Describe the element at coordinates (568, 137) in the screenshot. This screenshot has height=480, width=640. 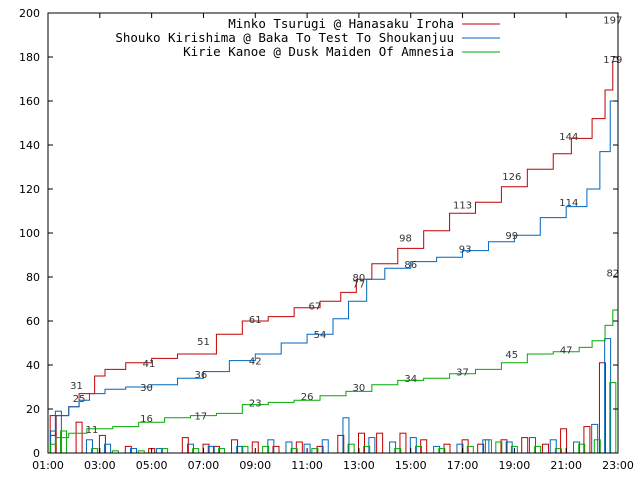
I see `data-label-0: 144` at that location.